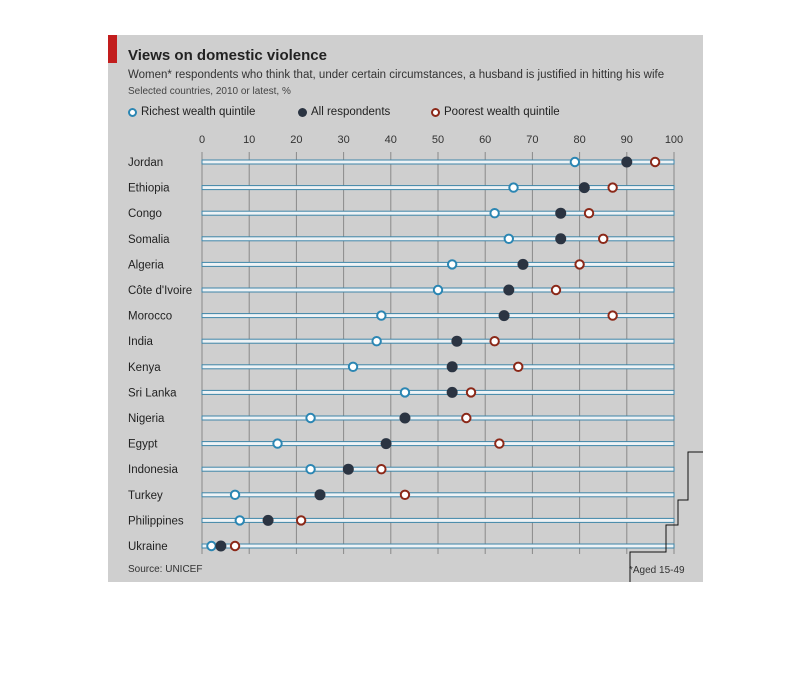  I want to click on chart-title: Views on domestic violence, so click(227, 55).